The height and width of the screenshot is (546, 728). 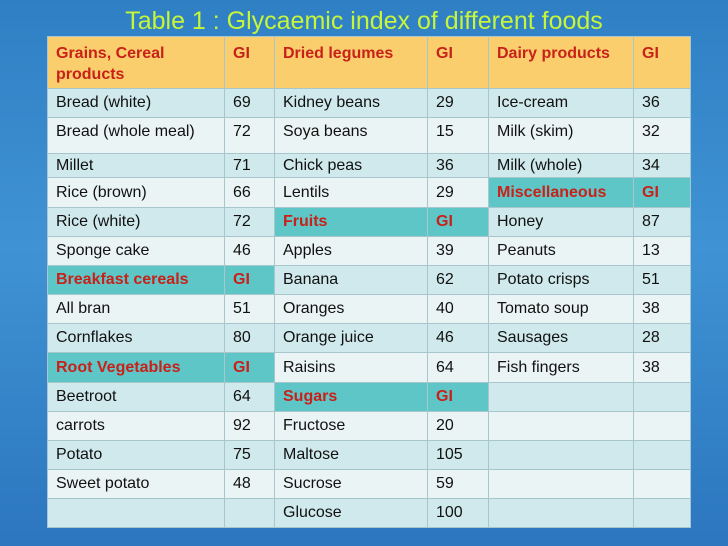 What do you see at coordinates (249, 426) in the screenshot?
I see `cell-gi-grains: 92` at bounding box center [249, 426].